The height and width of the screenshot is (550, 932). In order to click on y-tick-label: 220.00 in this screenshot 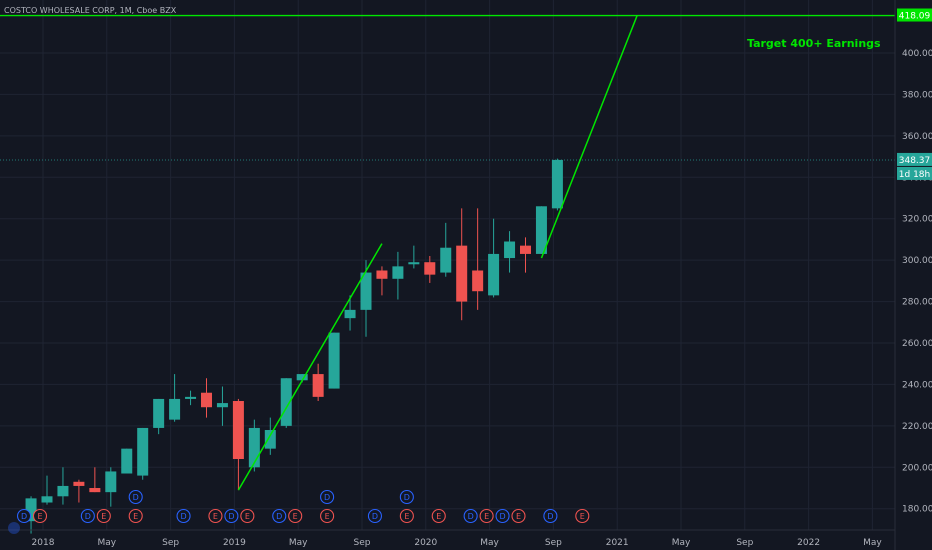, I will do `click(917, 427)`.